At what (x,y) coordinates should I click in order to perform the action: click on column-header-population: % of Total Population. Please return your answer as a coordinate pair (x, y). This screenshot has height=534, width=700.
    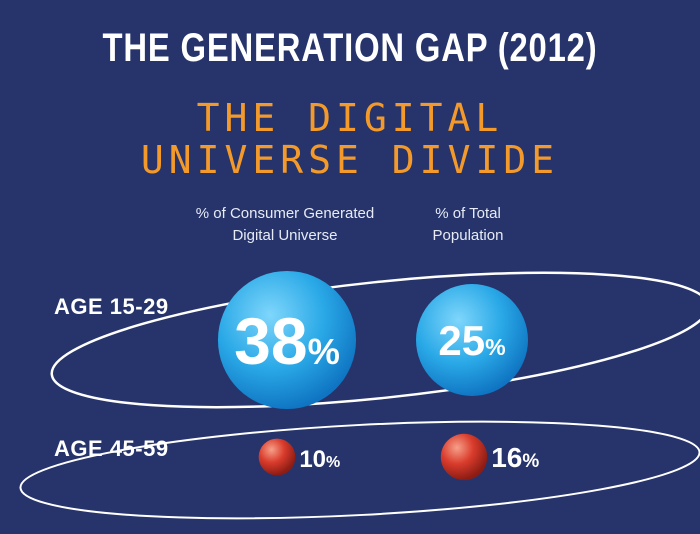
    Looking at the image, I should click on (468, 225).